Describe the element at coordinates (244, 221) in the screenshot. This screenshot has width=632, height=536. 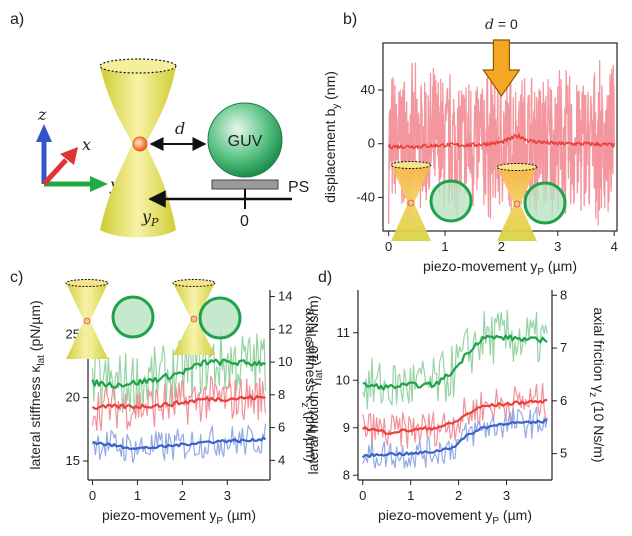
I see `piezo-zero-label: 0` at that location.